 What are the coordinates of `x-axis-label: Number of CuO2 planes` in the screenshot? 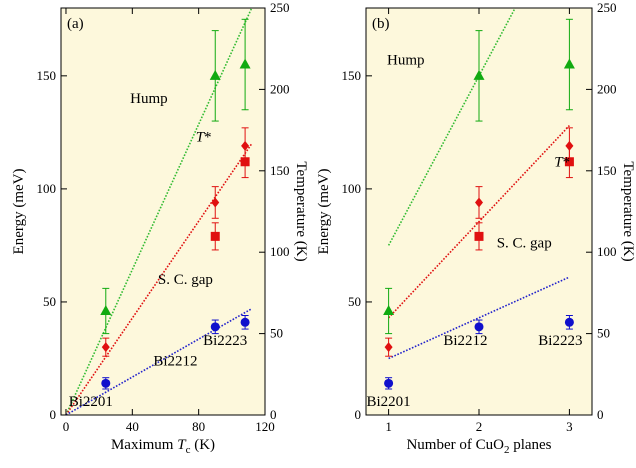 It's located at (478, 446).